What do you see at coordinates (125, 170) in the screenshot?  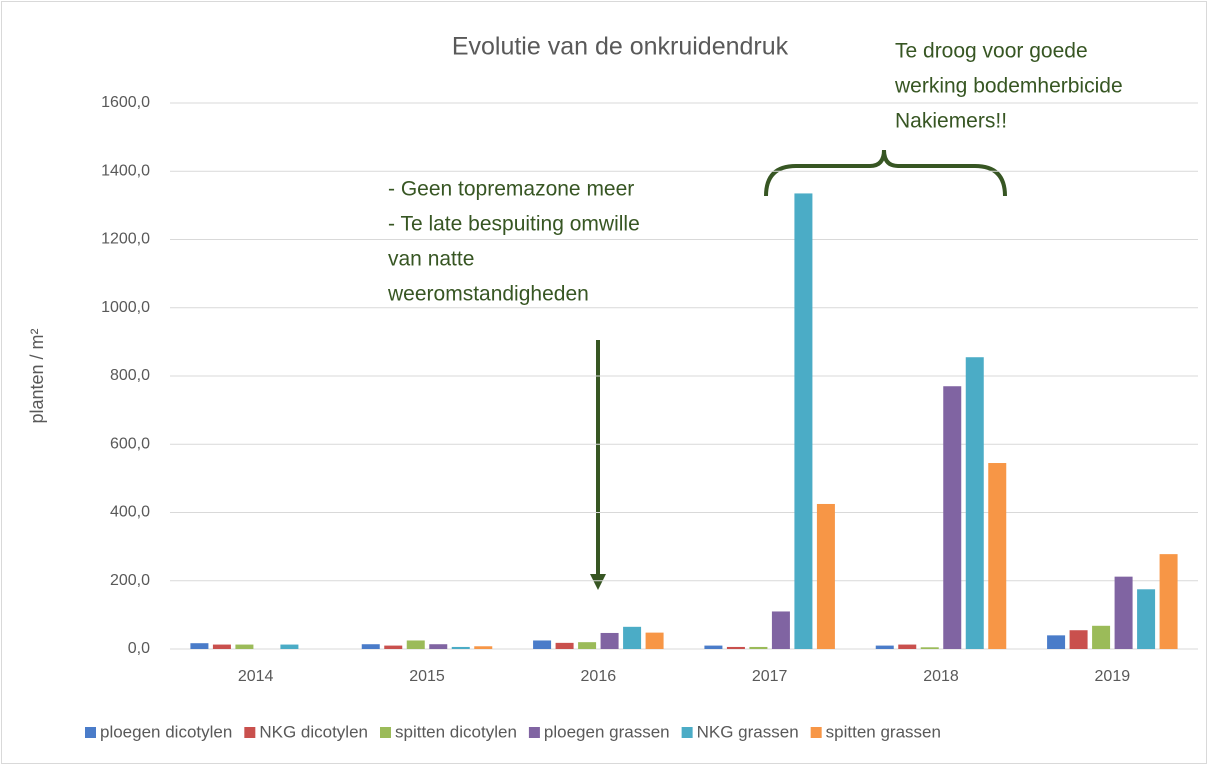 I see `y-tick-label: 1400,0` at bounding box center [125, 170].